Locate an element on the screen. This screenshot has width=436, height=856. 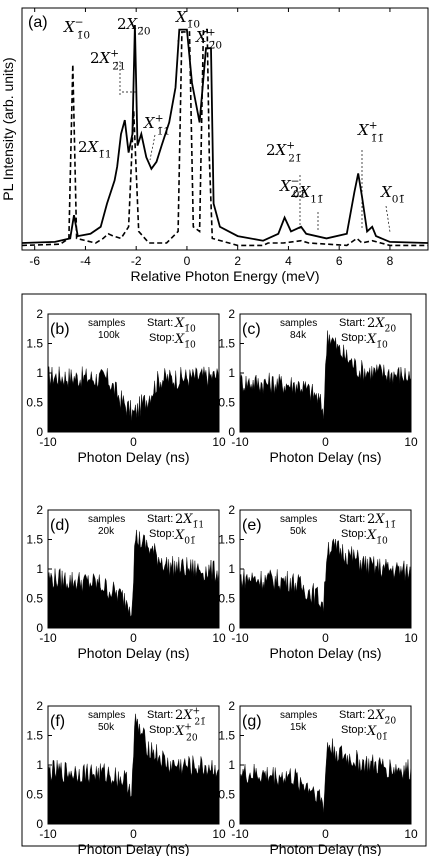
panel-a-annotation-10-text: X+ 1̄1̄ is located at coordinates (370, 132).